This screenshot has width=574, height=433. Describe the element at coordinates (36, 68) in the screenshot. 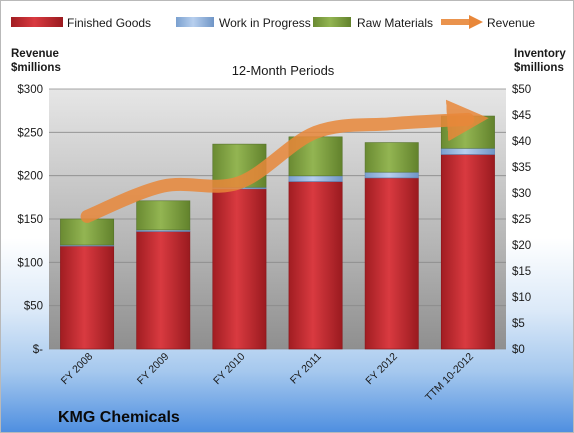

I see `y-left-title-line2: $millions` at that location.